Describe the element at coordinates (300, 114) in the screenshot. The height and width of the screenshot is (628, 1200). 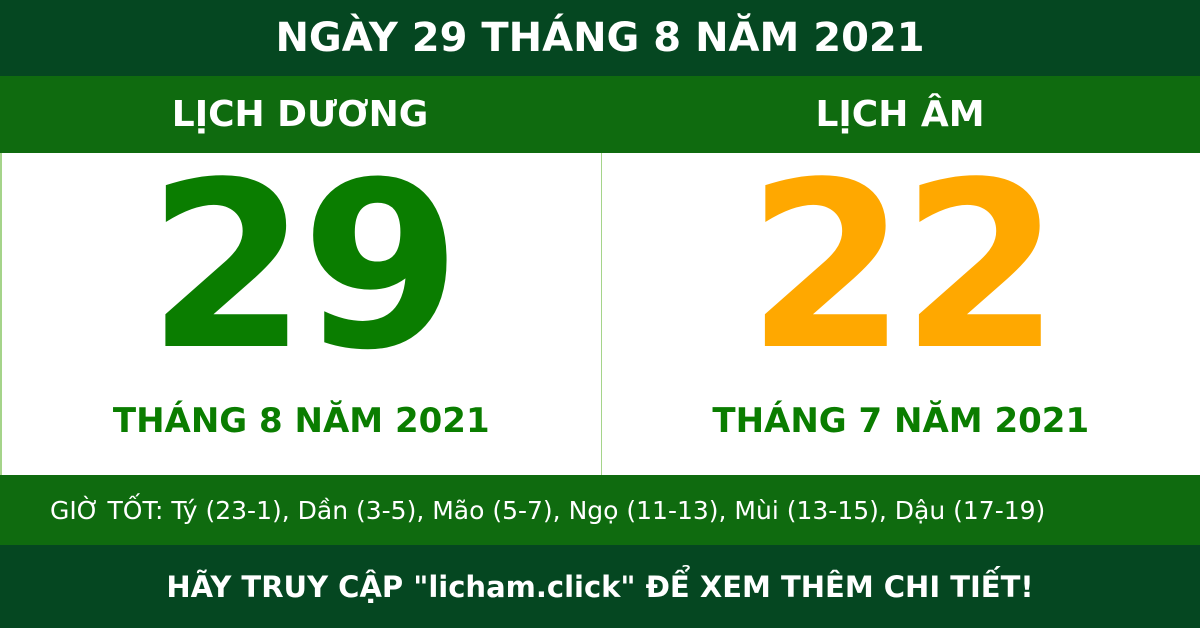
I see `solar-calendar-label: LỊCH DƯƠNG` at that location.